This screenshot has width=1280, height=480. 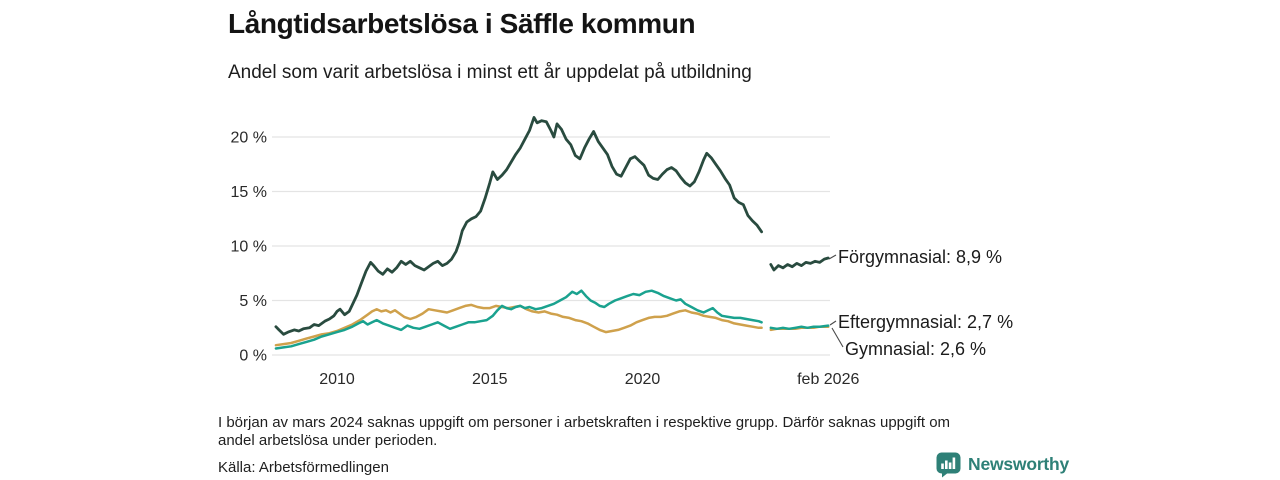 What do you see at coordinates (920, 257) in the screenshot?
I see `series-label-forgymnasial: Förgymnasial: 8,9 %` at bounding box center [920, 257].